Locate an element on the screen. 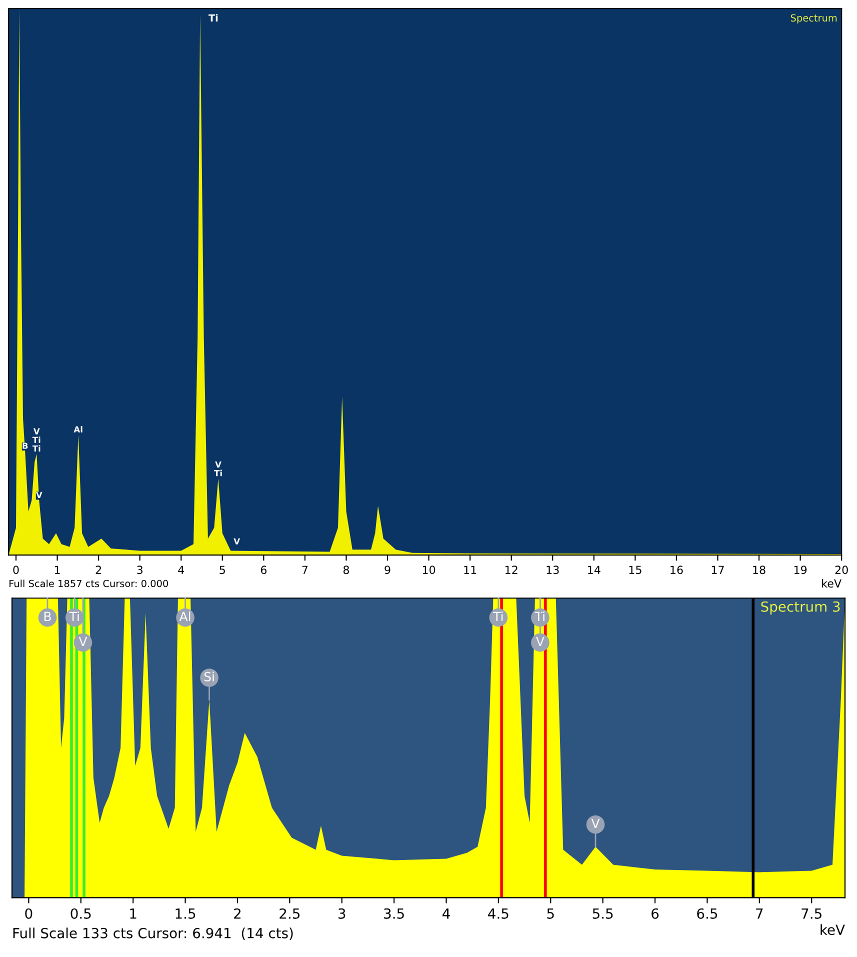 The image size is (857, 957). x-tick-label: 16 is located at coordinates (676, 570).